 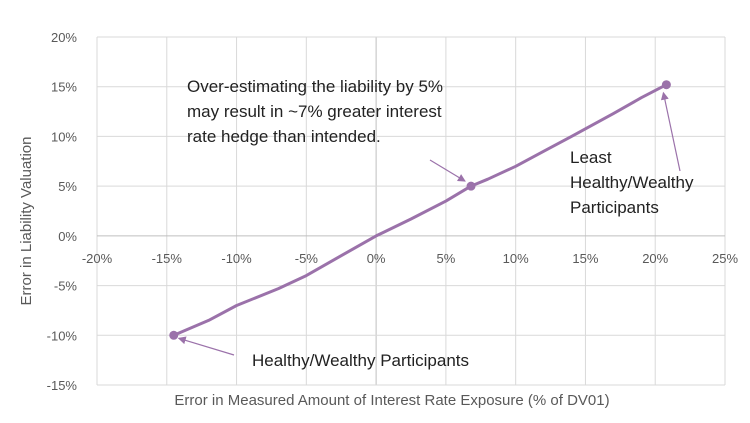 I want to click on x-tick-label: 0%, so click(x=376, y=258).